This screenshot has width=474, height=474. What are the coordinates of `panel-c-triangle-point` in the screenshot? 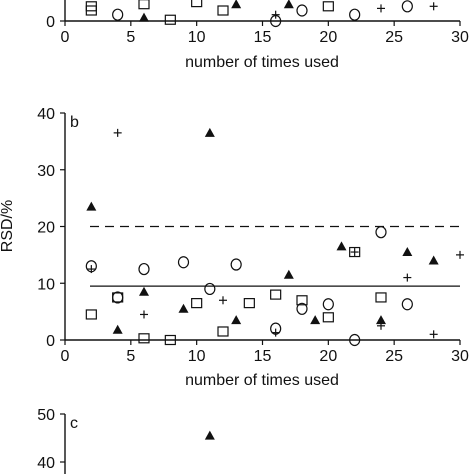 It's located at (209, 435).